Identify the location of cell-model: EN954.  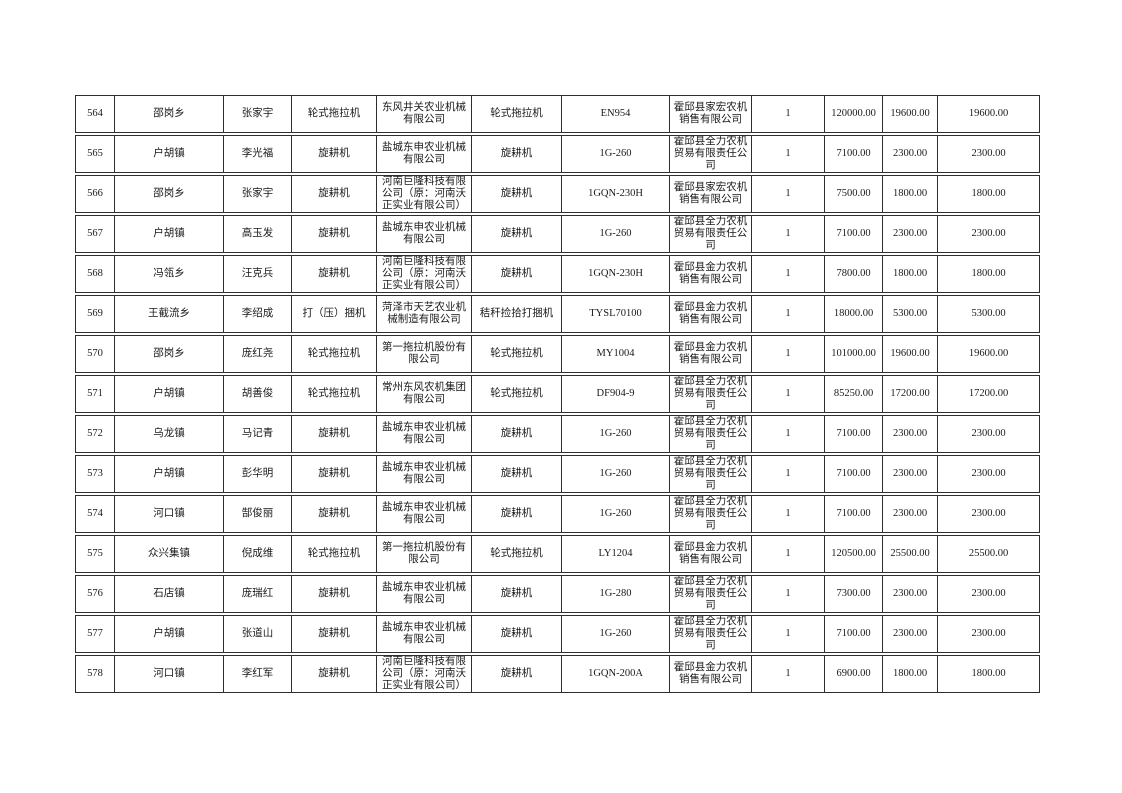
(616, 114).